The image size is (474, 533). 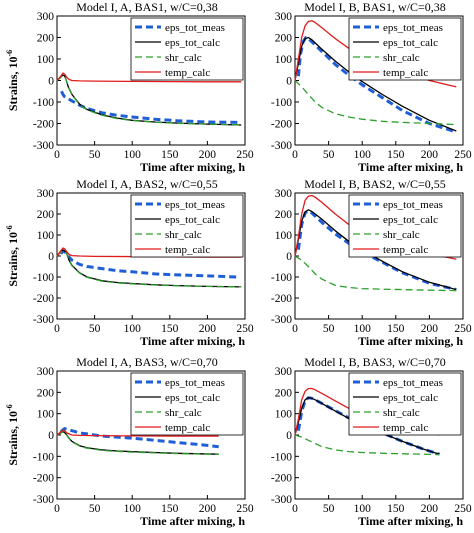 I want to click on series-line-eps-tot-meas, so click(x=149, y=107).